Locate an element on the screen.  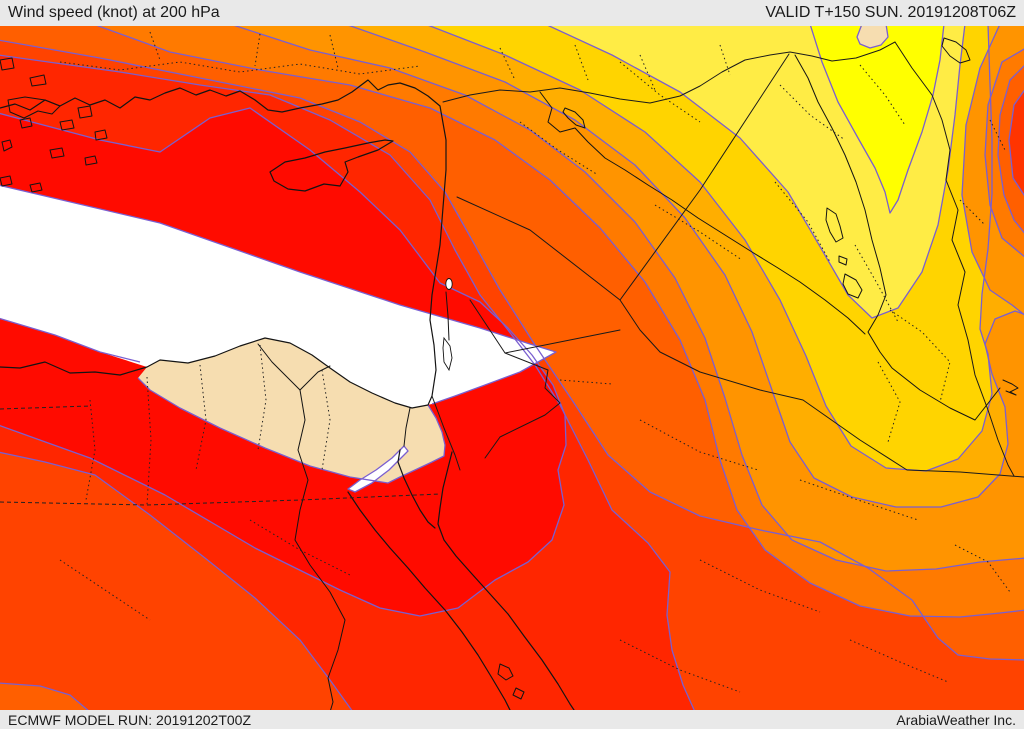
lake-assad is located at coordinates (574, 118).